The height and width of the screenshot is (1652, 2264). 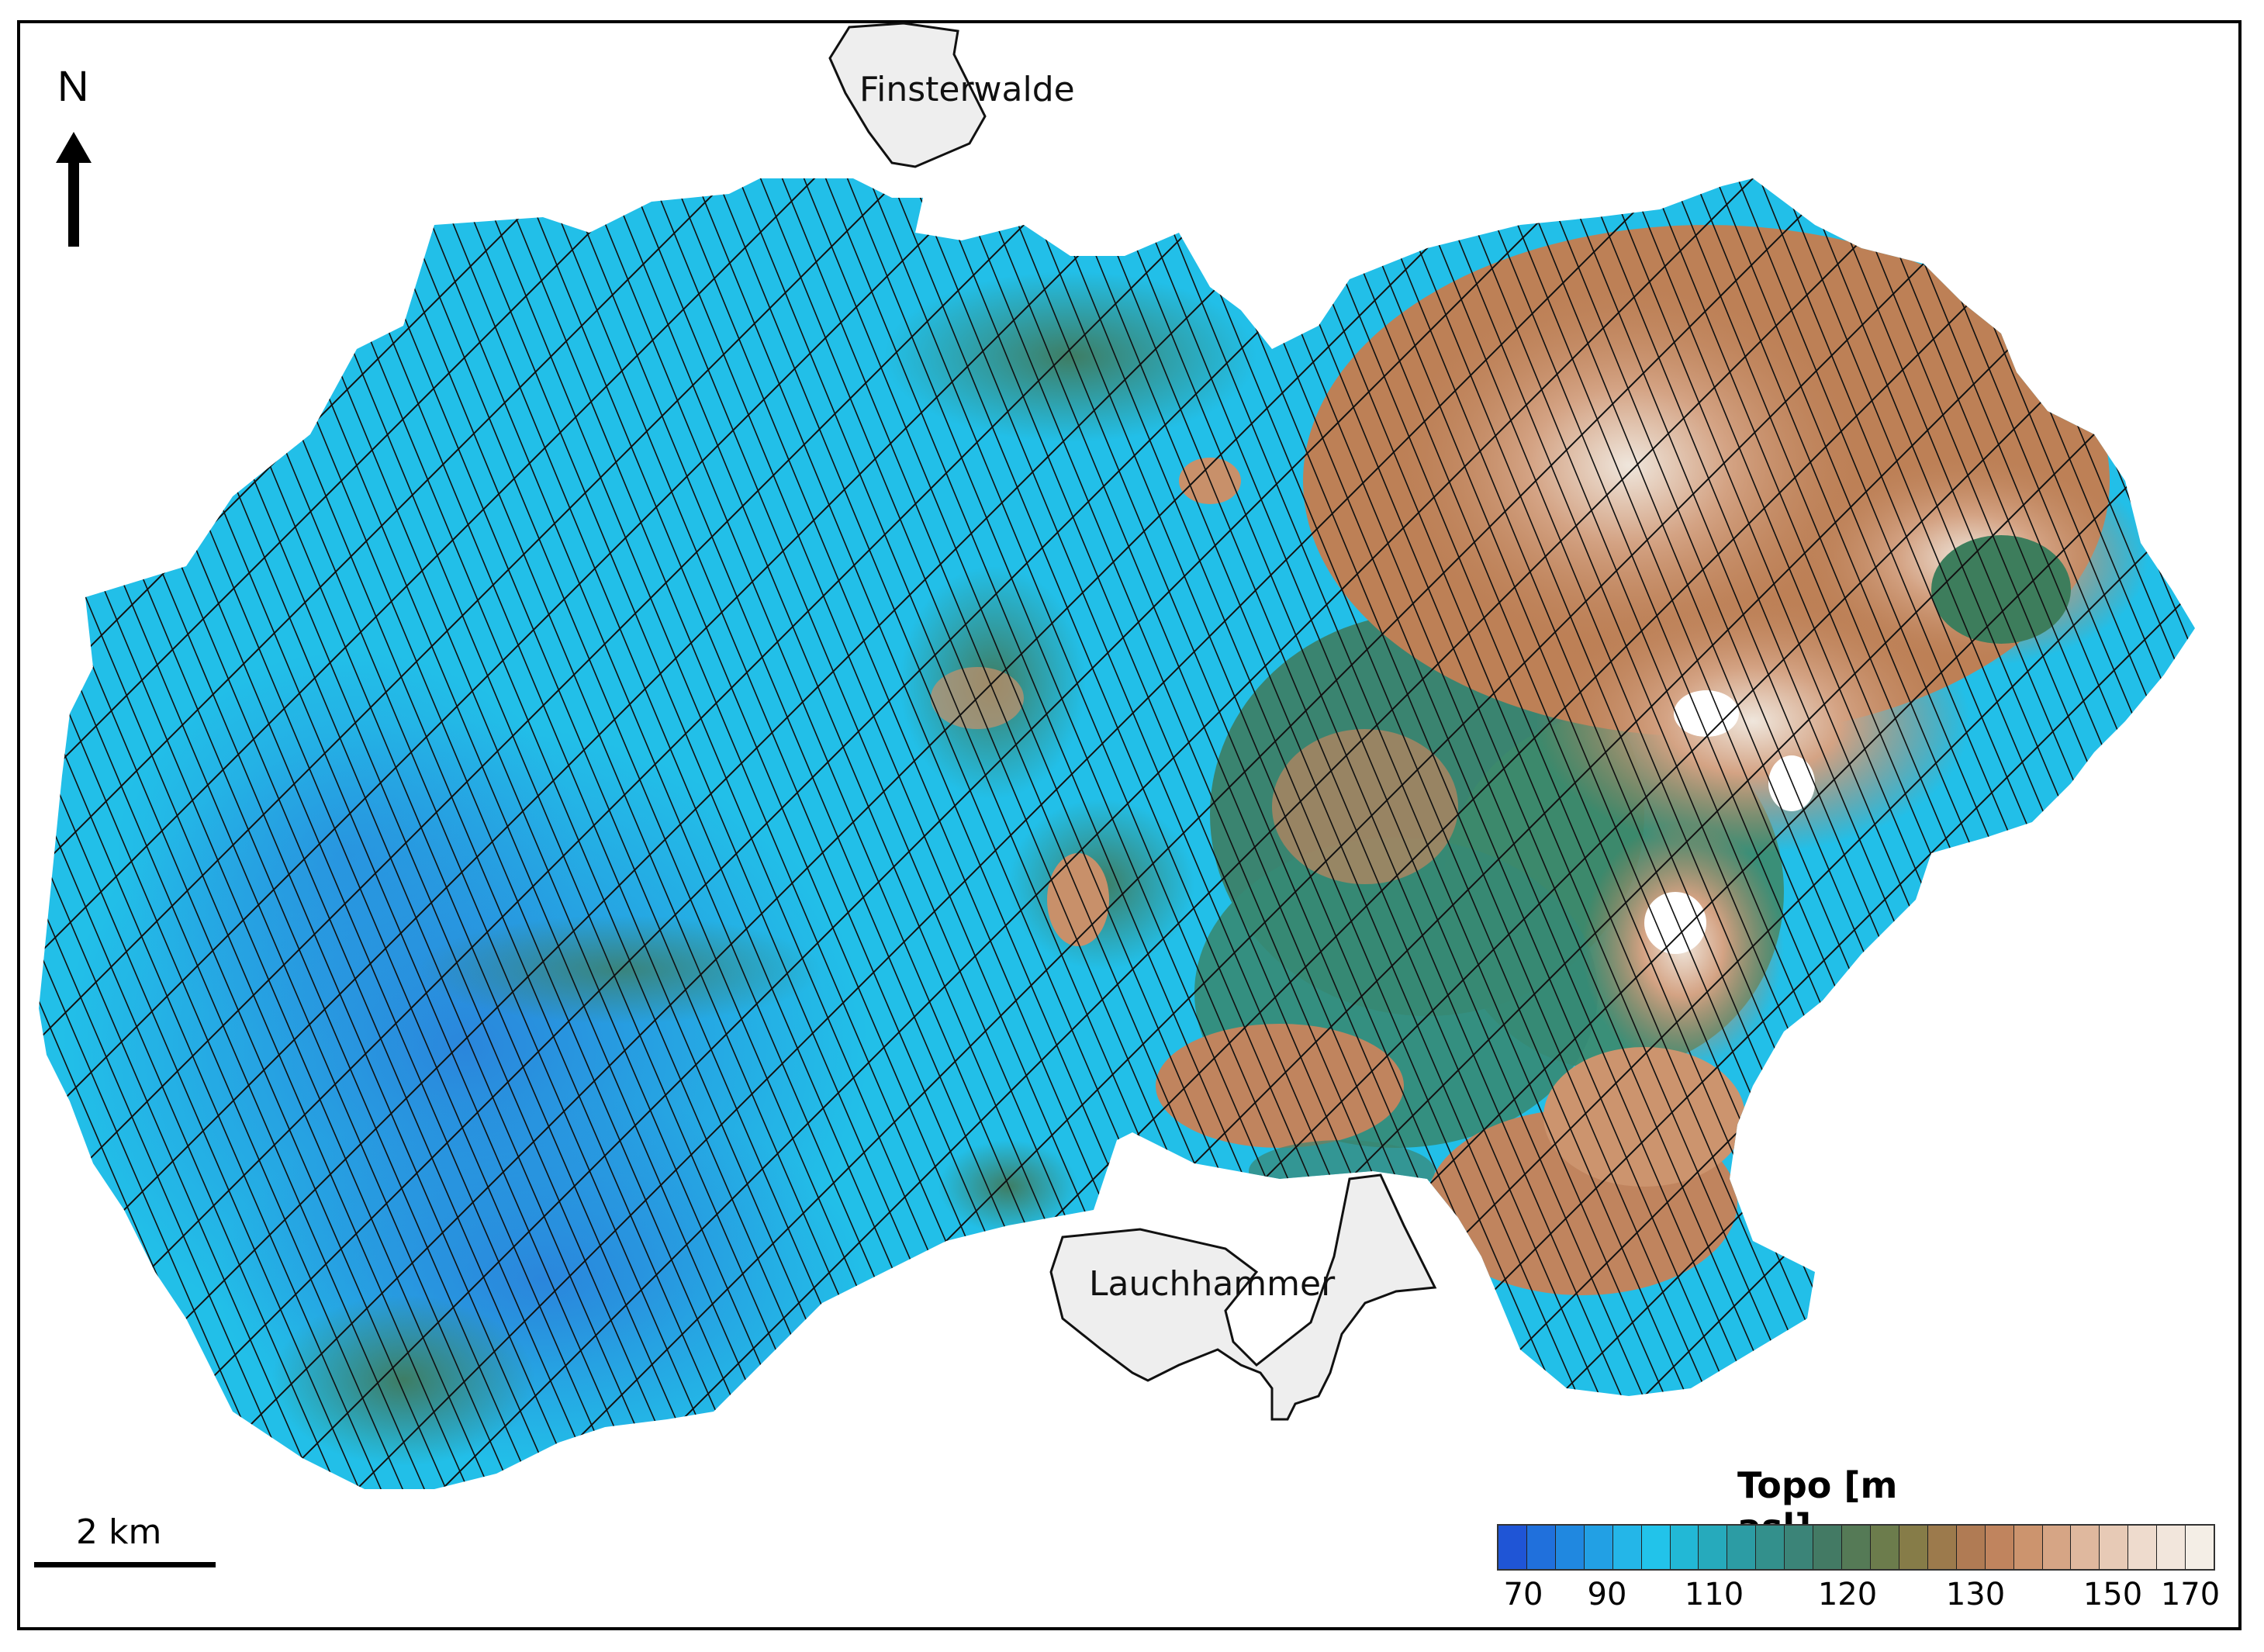 What do you see at coordinates (74, 189) in the screenshot?
I see `north-arrow-icon` at bounding box center [74, 189].